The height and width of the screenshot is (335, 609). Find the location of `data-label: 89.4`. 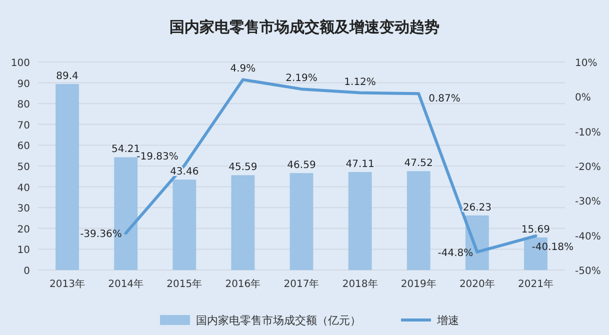

data-label: 89.4 is located at coordinates (67, 76).